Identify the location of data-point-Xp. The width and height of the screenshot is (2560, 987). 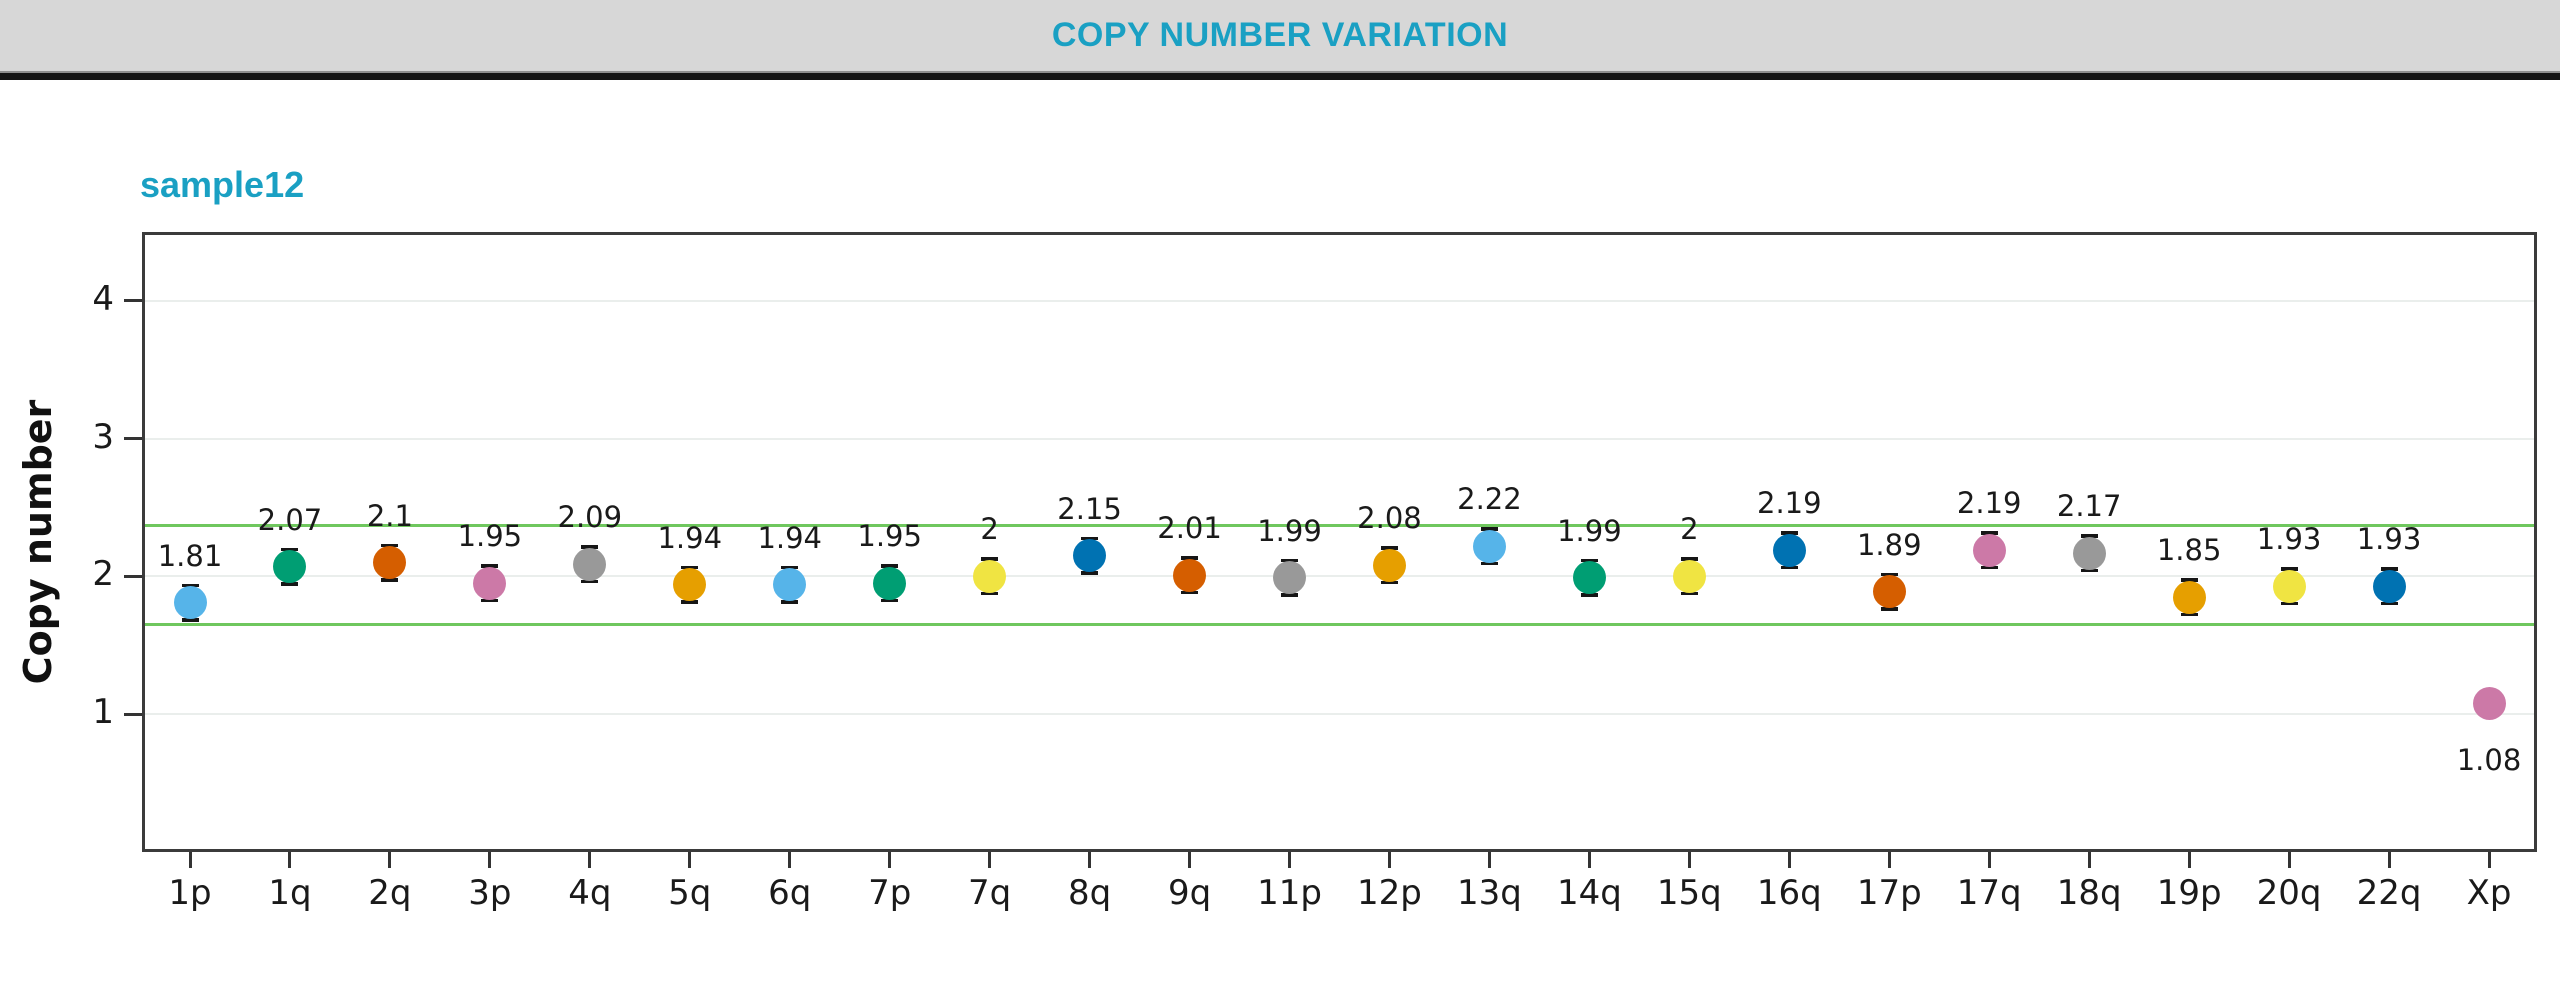
(2489, 703).